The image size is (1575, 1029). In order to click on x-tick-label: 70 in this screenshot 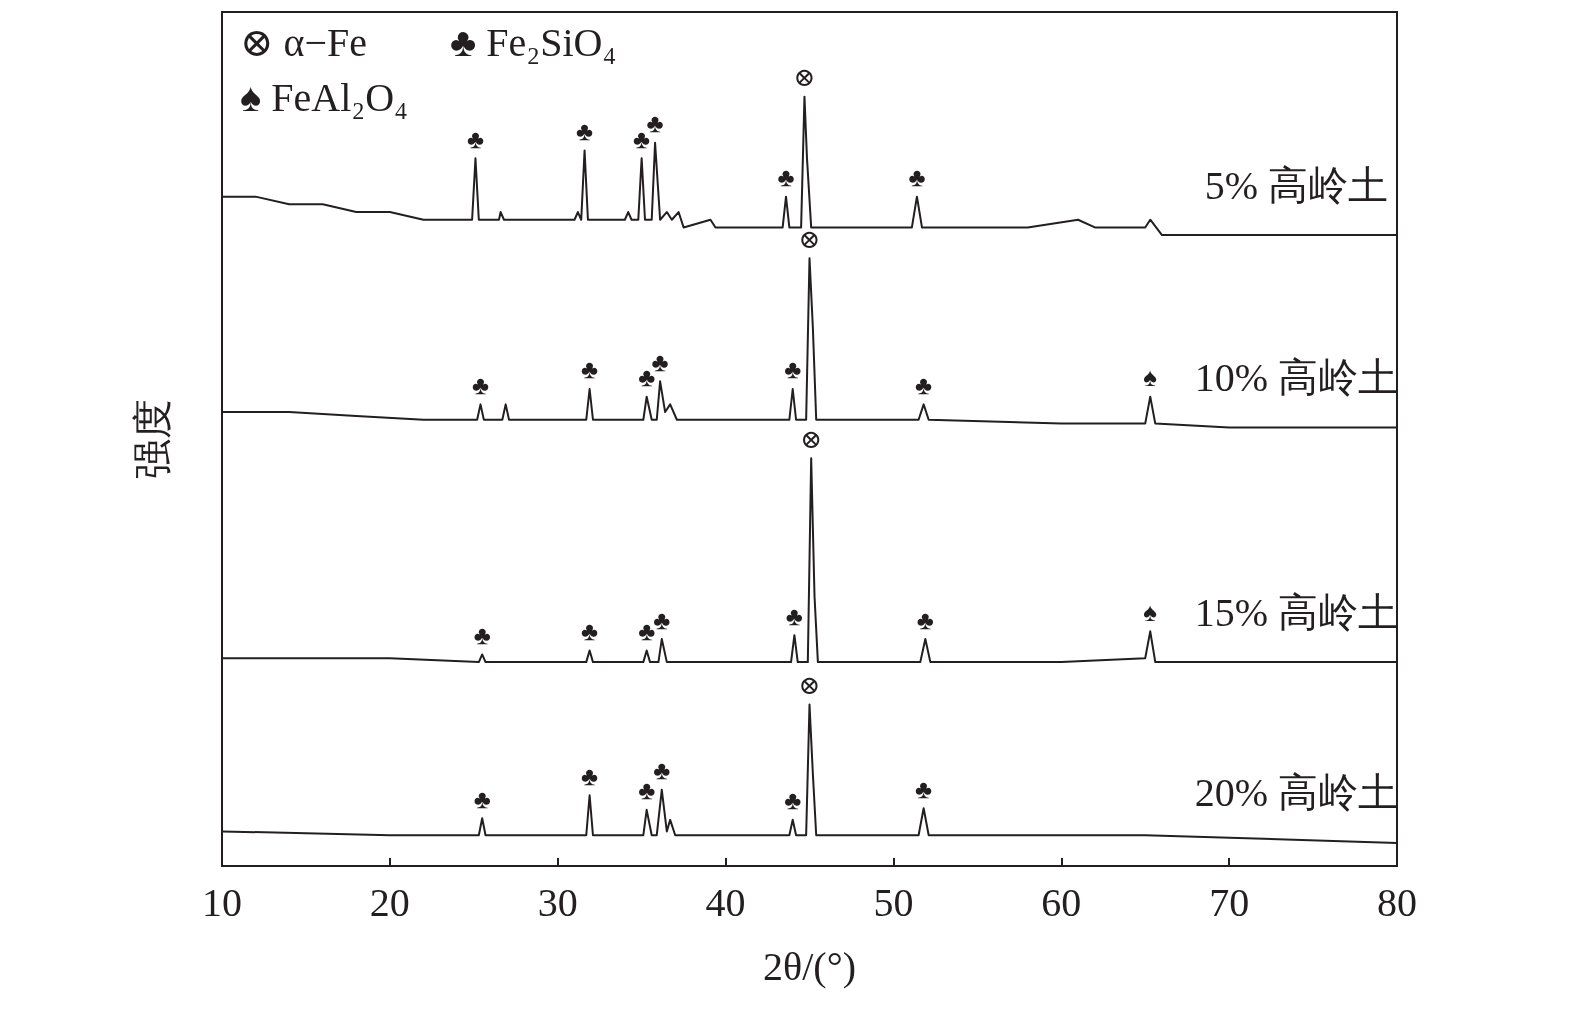, I will do `click(1229, 902)`.